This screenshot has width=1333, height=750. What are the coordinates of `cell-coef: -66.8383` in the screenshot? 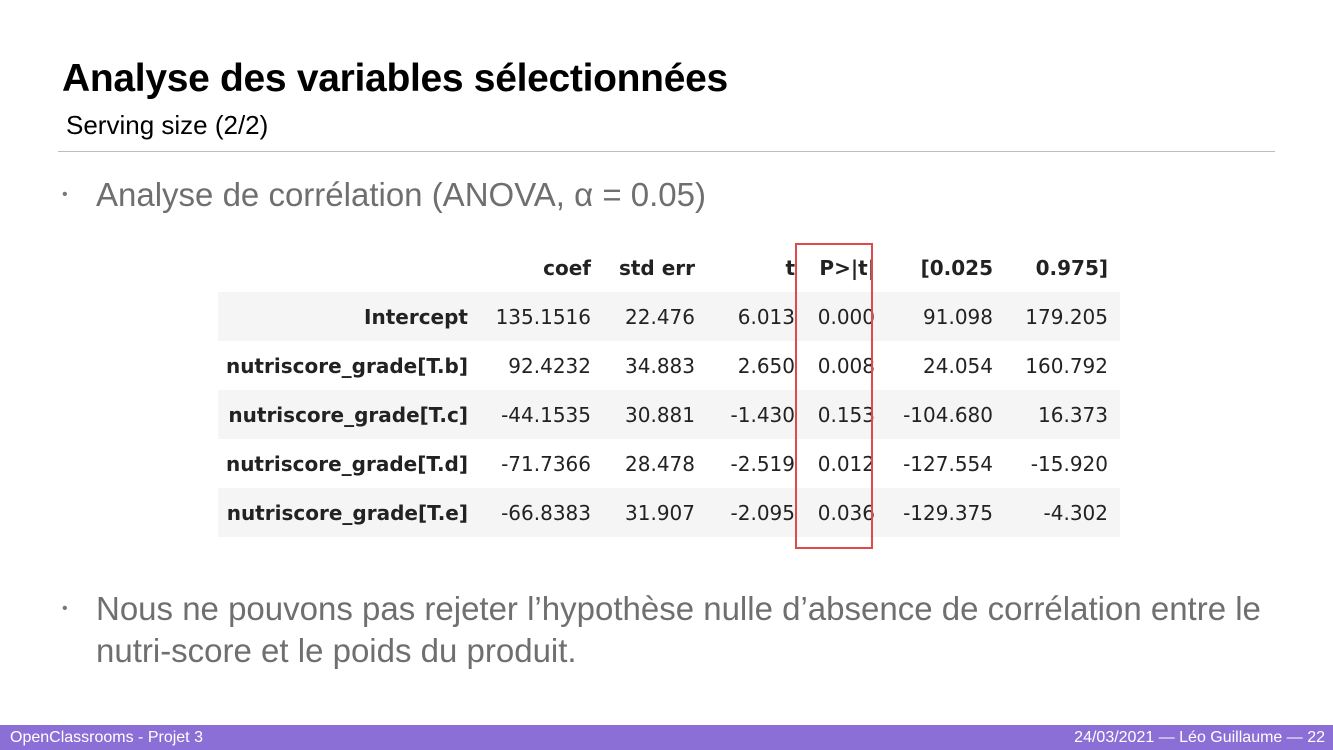 It's located at (546, 512).